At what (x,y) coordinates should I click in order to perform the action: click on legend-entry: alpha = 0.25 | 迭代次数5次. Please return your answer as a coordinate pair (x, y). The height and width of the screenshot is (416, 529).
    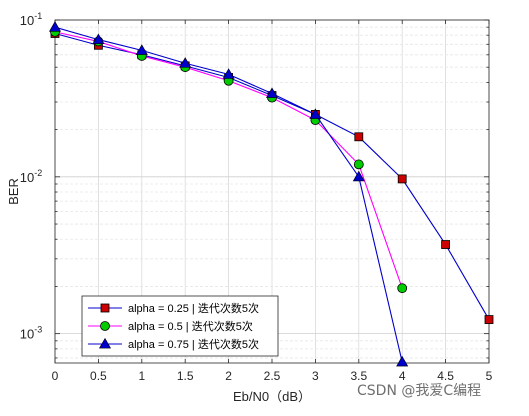
    Looking at the image, I should click on (193, 308).